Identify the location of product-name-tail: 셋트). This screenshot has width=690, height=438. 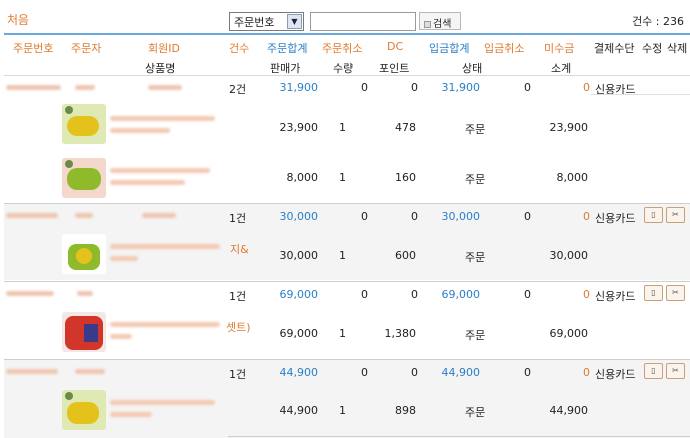
(238, 327).